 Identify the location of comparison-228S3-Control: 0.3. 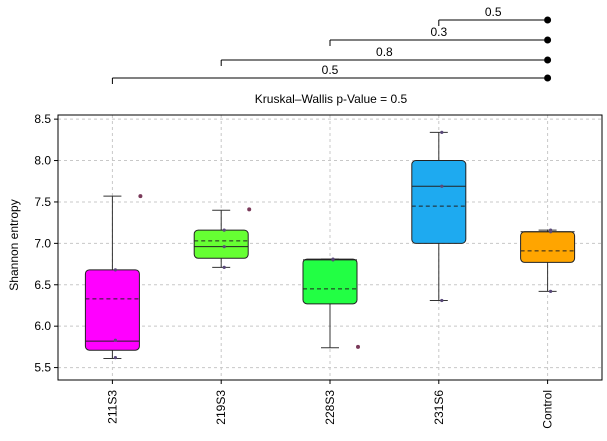
(440, 35).